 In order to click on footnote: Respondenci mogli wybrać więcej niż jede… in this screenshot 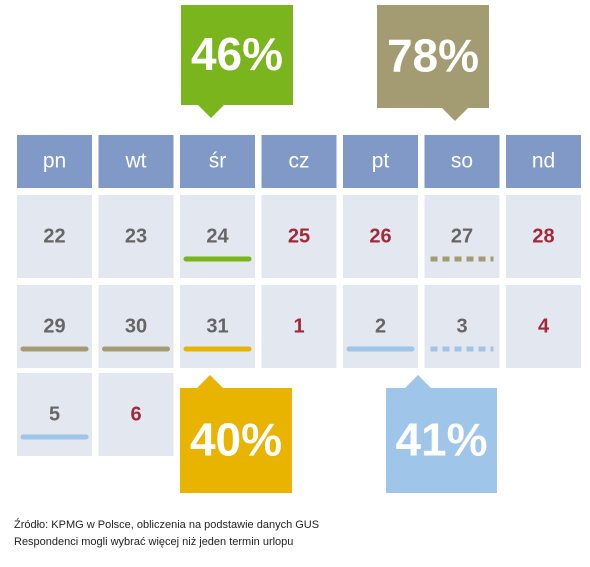, I will do `click(153, 542)`.